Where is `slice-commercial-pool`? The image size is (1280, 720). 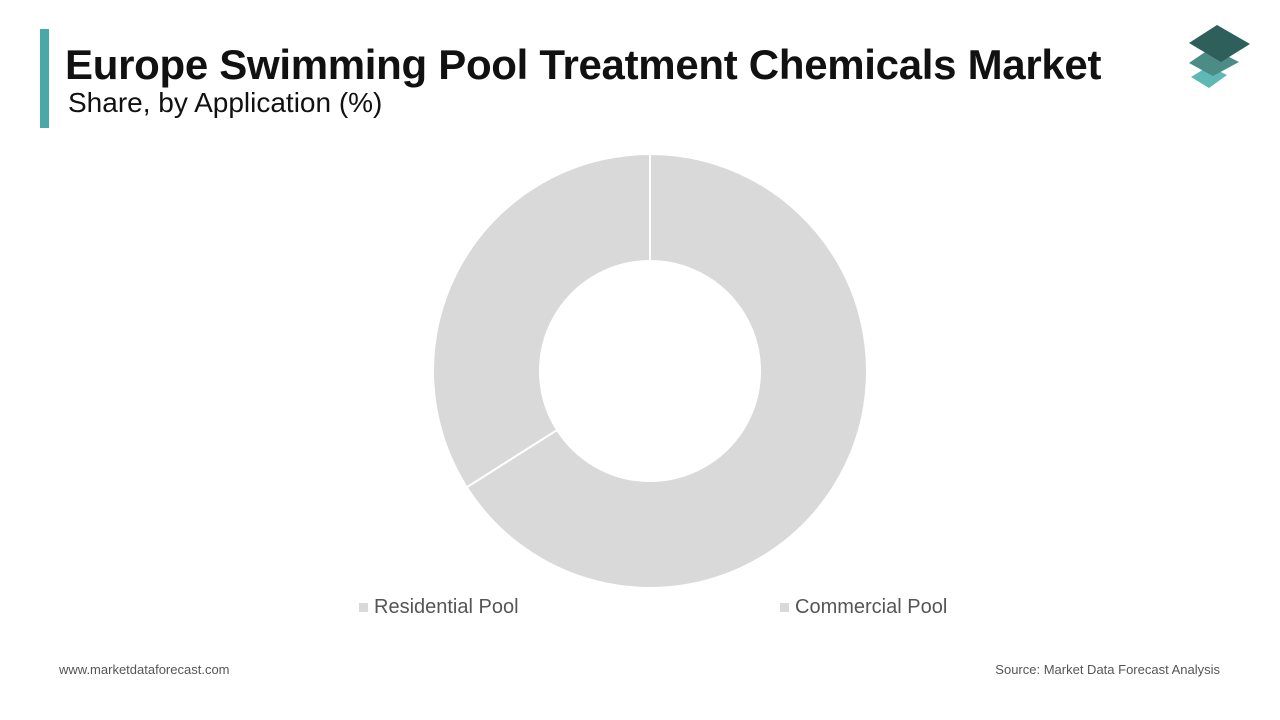
slice-commercial-pool is located at coordinates (541, 320).